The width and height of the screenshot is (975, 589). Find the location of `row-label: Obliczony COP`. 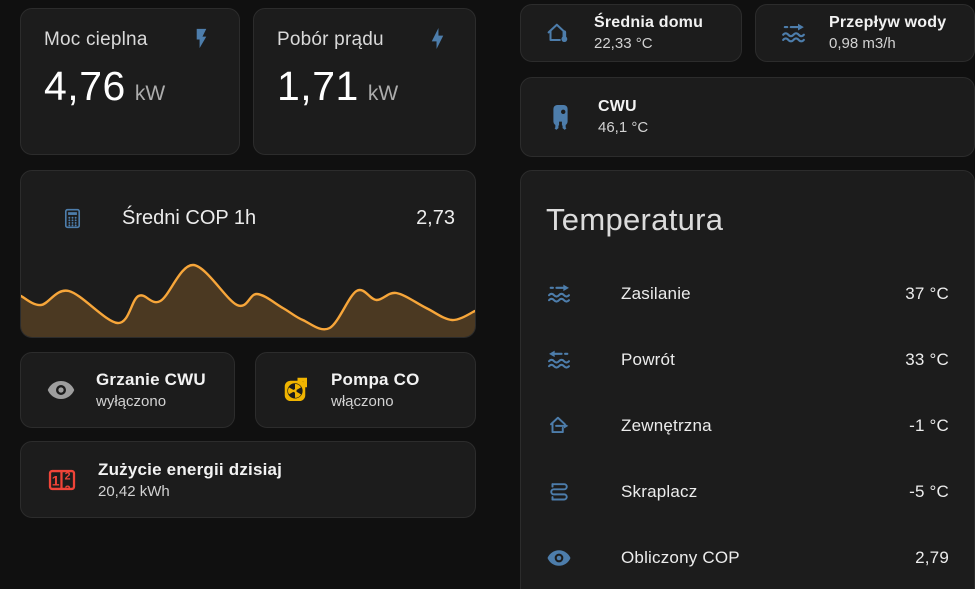

row-label: Obliczony COP is located at coordinates (680, 557).